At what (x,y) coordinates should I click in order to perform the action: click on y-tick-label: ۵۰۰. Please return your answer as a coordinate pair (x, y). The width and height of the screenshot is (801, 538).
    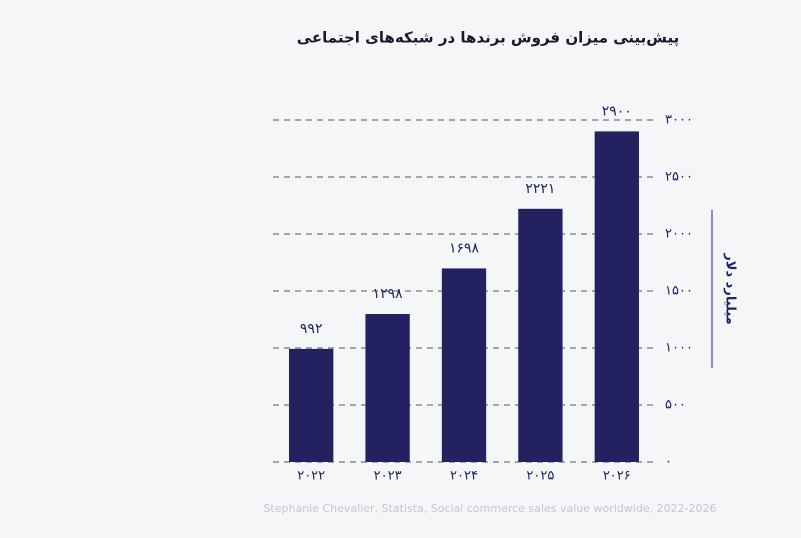
    Looking at the image, I should click on (675, 405).